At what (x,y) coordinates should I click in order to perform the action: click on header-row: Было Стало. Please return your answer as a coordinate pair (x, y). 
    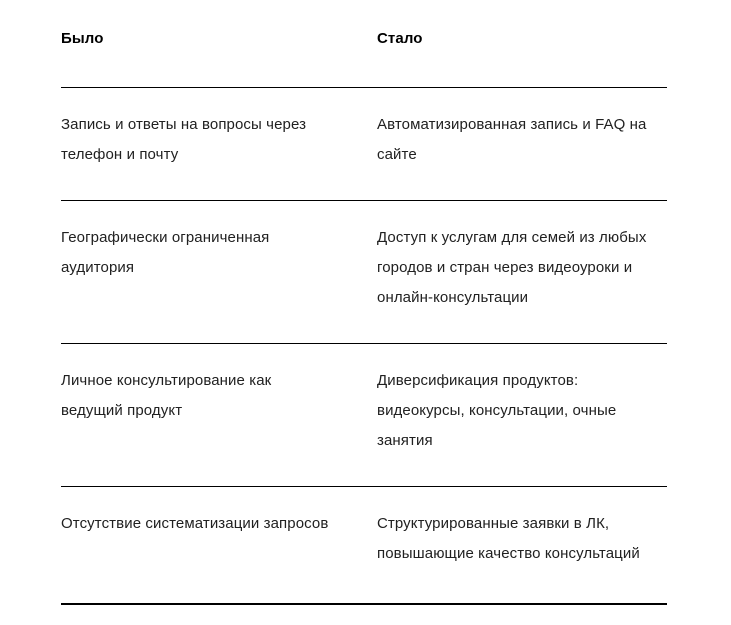
    Looking at the image, I should click on (364, 44).